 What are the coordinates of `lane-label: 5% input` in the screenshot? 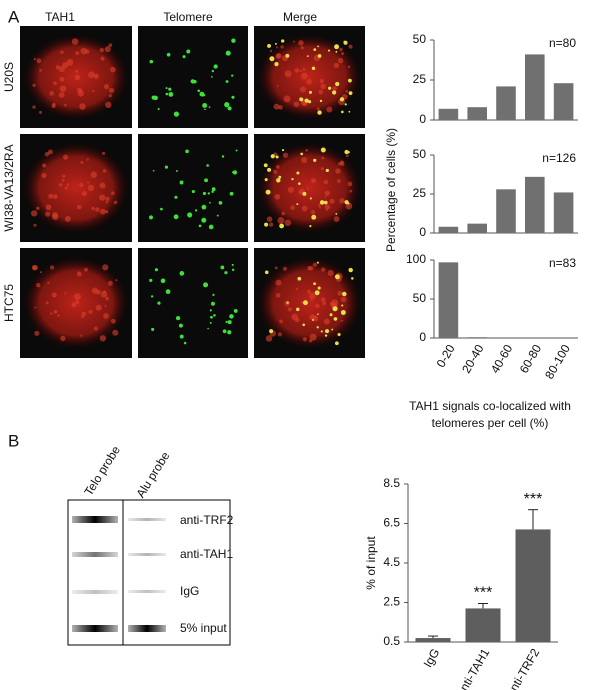 It's located at (203, 628).